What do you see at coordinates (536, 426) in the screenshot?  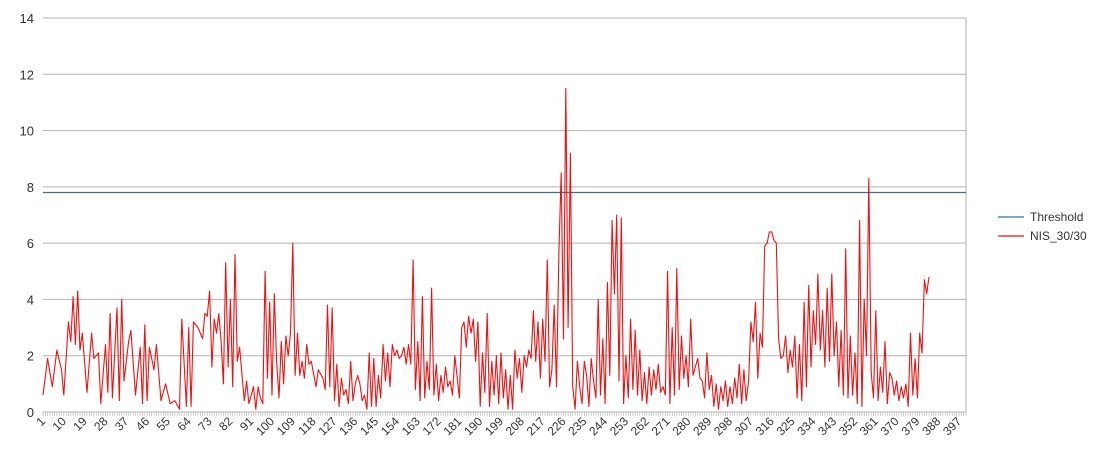 I see `x-tick-label: 217` at bounding box center [536, 426].